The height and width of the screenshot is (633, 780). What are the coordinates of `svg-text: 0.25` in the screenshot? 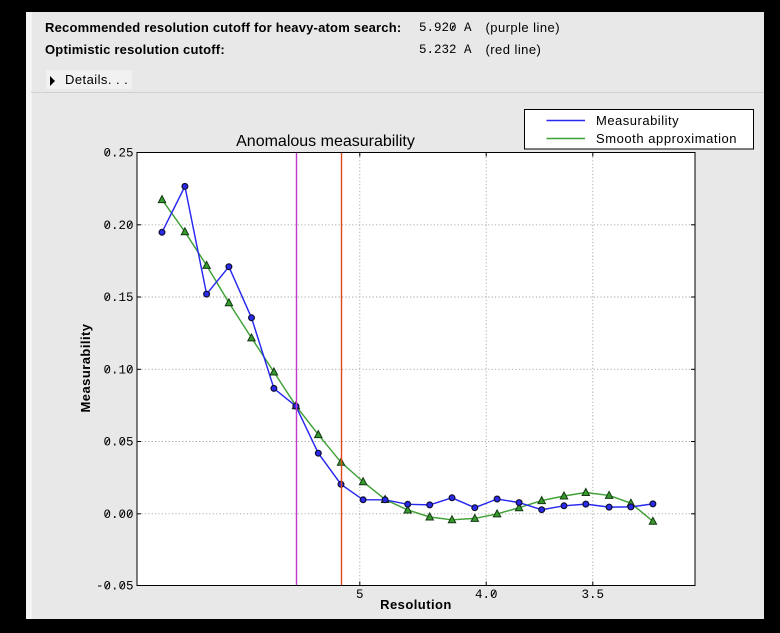 It's located at (118, 154).